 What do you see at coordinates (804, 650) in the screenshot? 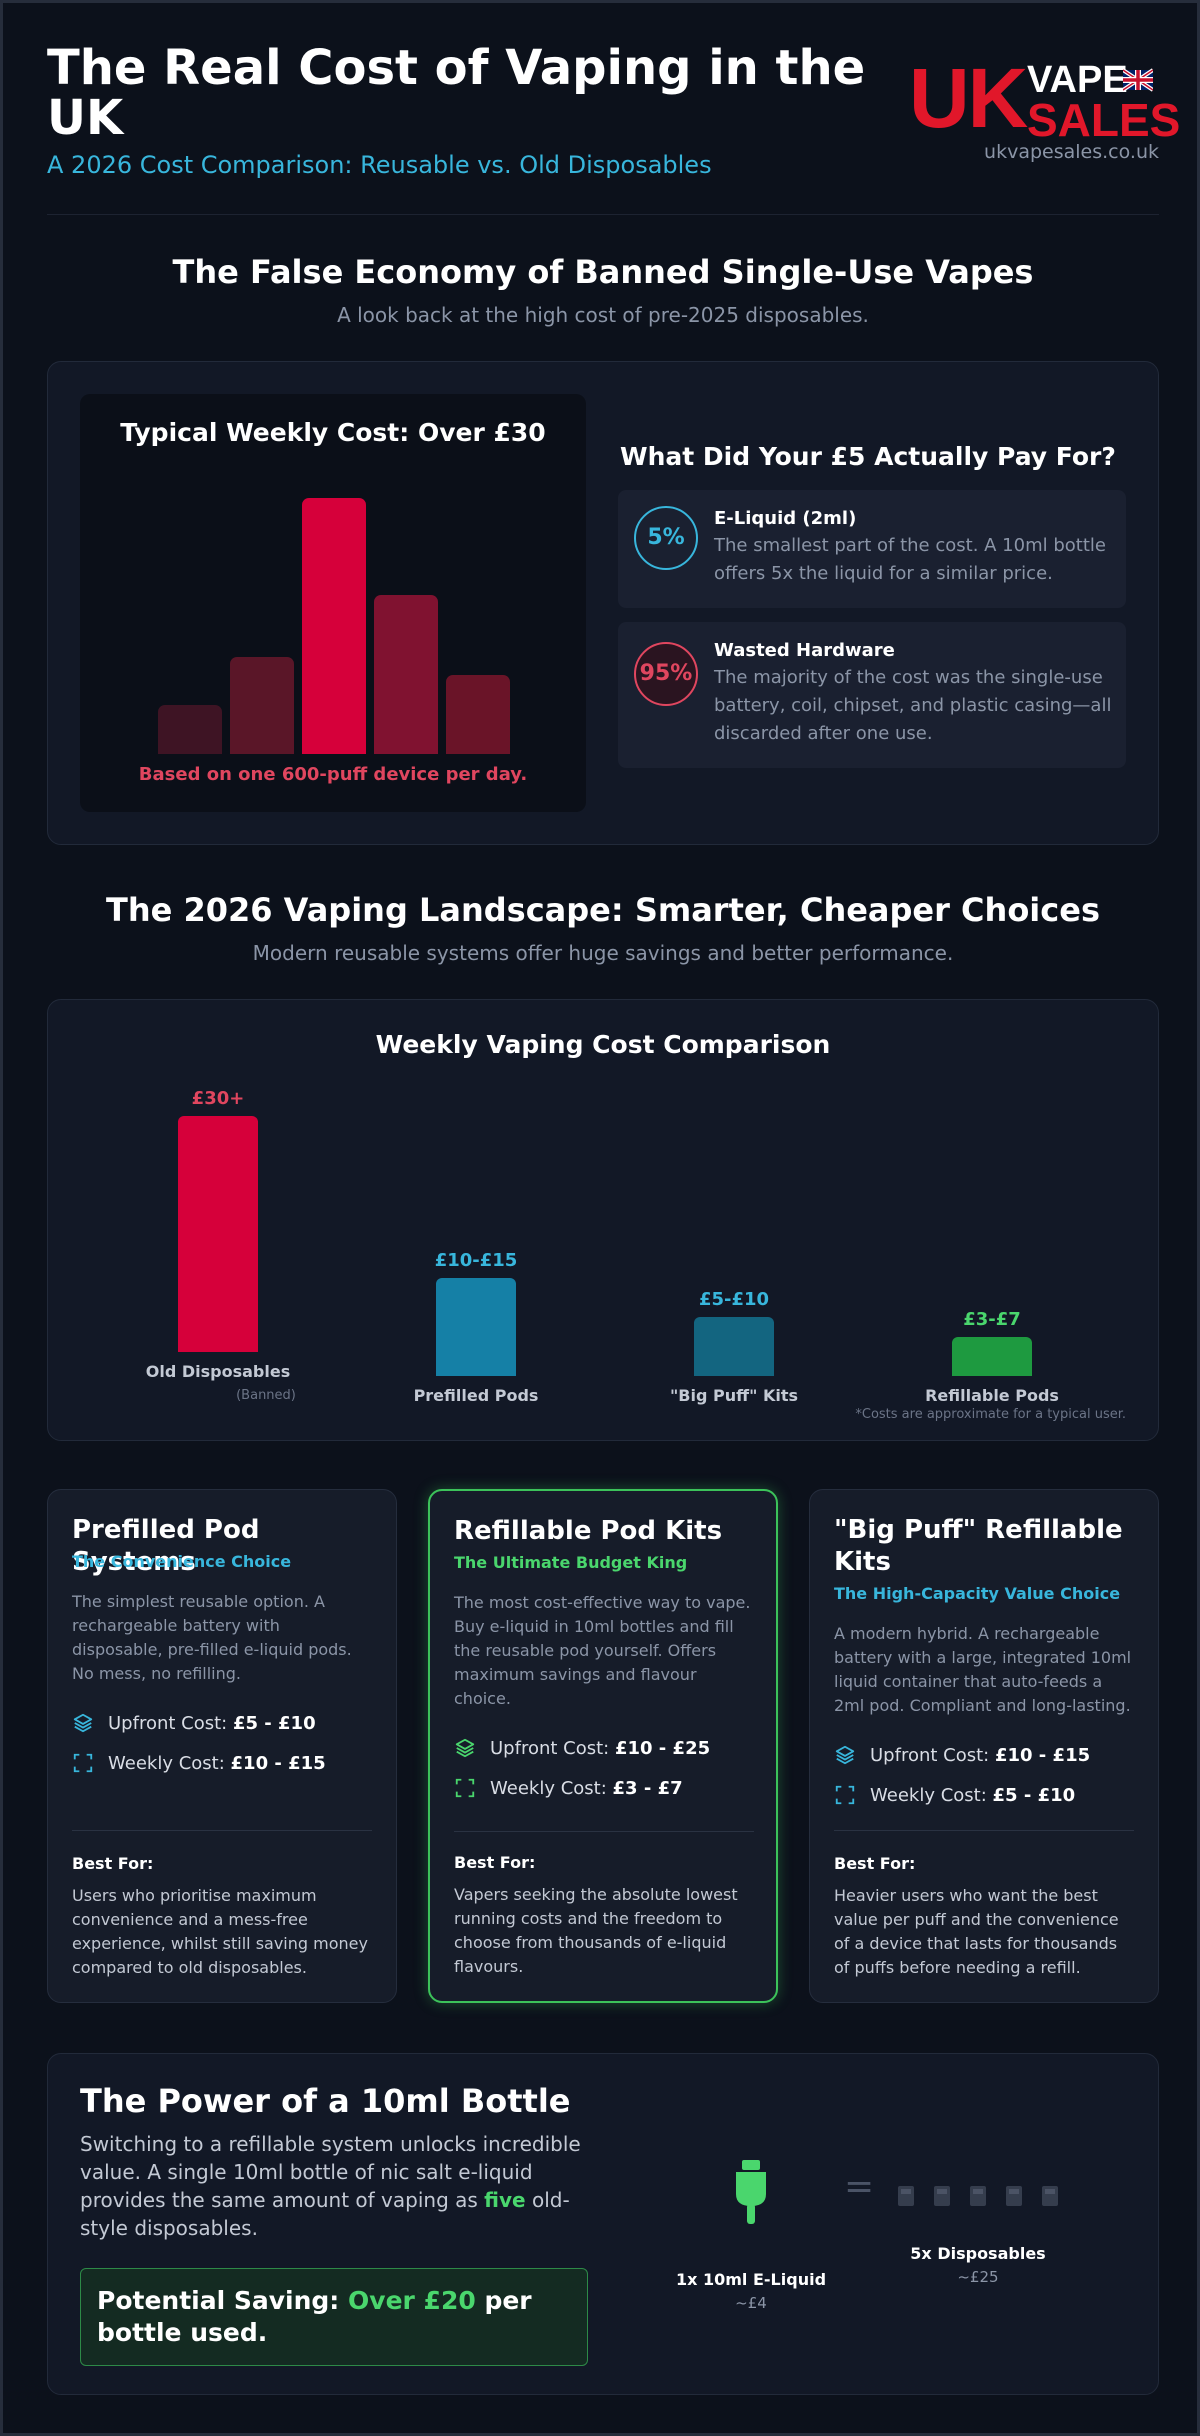
I see `hardware-heading: Wasted Hardware` at bounding box center [804, 650].